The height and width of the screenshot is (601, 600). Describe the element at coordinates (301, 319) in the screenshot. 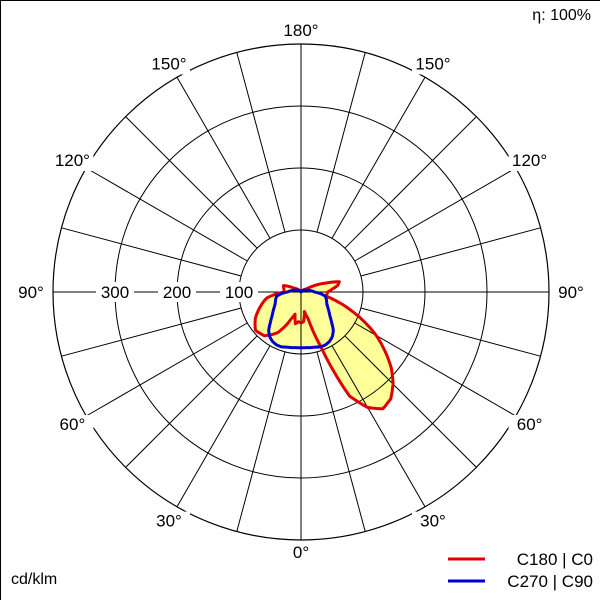

I see `series-line-c270-c90` at that location.